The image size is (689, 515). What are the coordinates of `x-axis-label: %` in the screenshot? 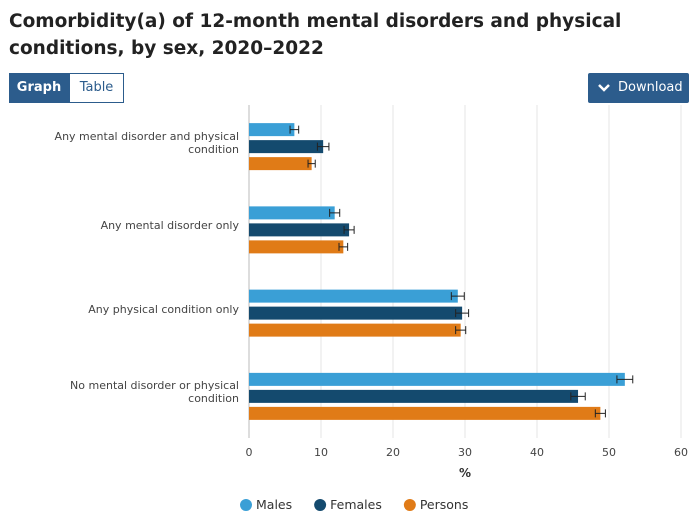 It's located at (465, 473).